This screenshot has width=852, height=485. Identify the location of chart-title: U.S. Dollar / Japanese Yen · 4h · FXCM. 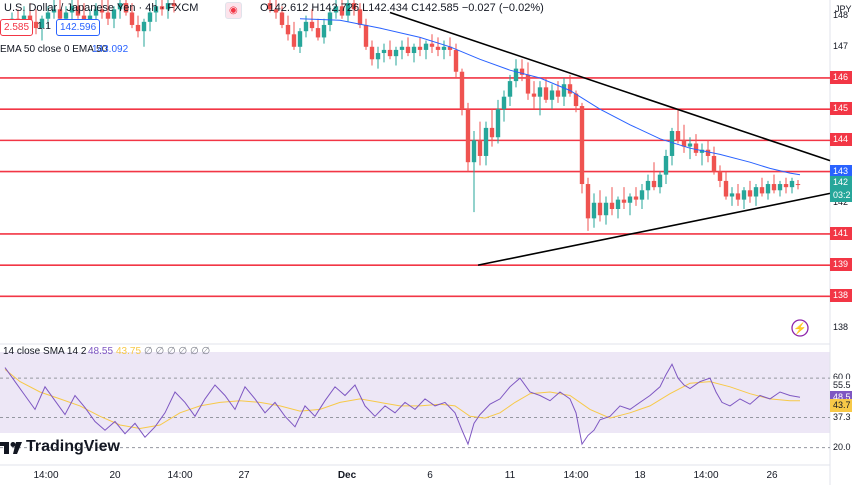
(101, 8).